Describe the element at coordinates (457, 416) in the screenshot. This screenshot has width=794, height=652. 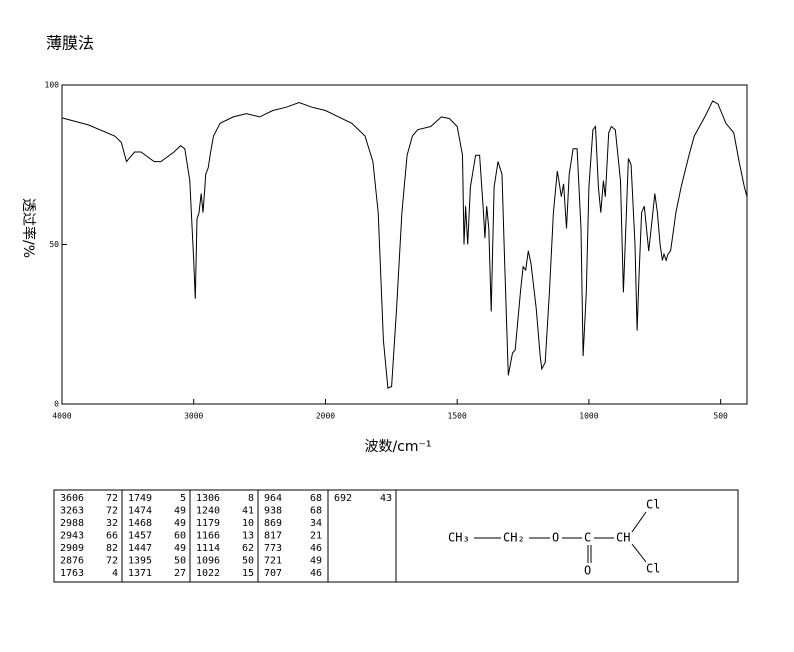
I see `x-tick-label: 1500` at that location.